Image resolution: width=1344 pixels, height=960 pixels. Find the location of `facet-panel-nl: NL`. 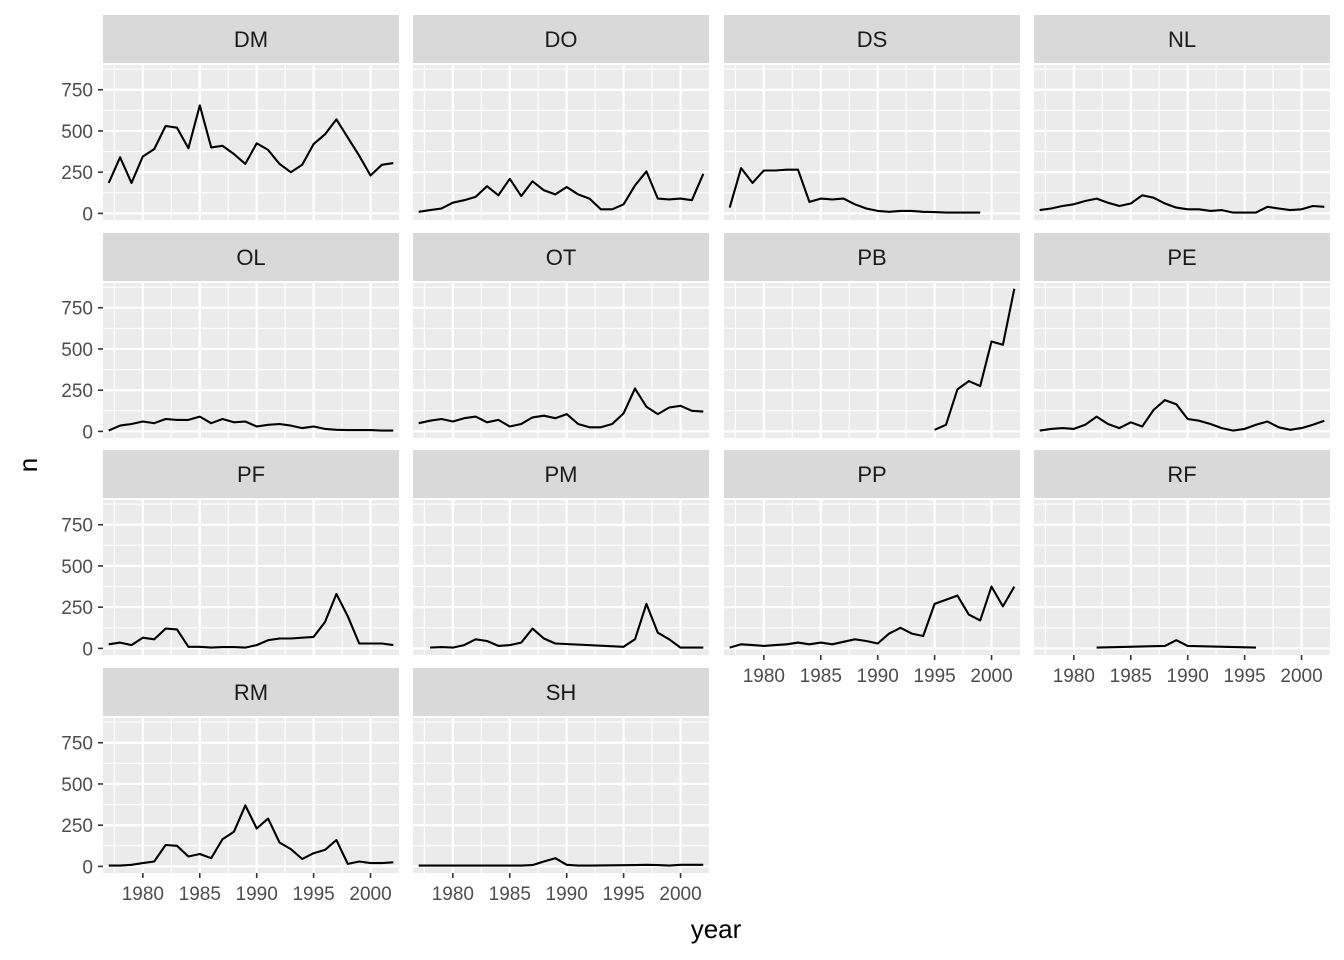

facet-panel-nl: NL is located at coordinates (1182, 117).